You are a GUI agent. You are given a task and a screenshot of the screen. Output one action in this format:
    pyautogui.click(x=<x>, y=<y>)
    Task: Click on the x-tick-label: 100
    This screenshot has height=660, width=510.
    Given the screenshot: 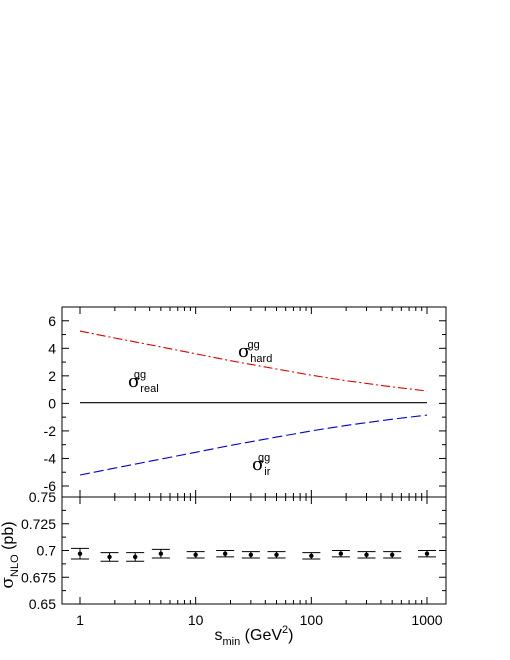 What is the action you would take?
    pyautogui.click(x=312, y=620)
    